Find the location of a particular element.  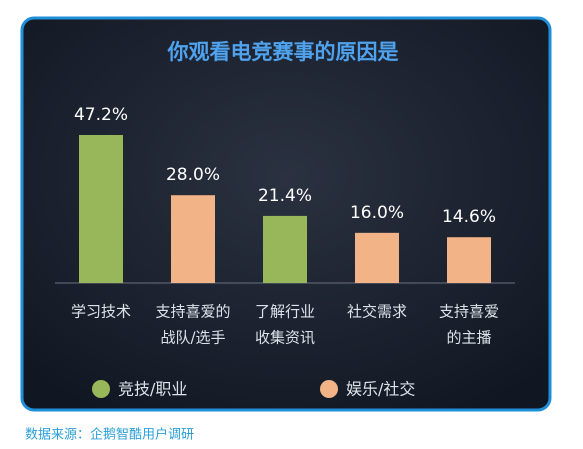

x-tick-label: 的主播 is located at coordinates (468, 338).